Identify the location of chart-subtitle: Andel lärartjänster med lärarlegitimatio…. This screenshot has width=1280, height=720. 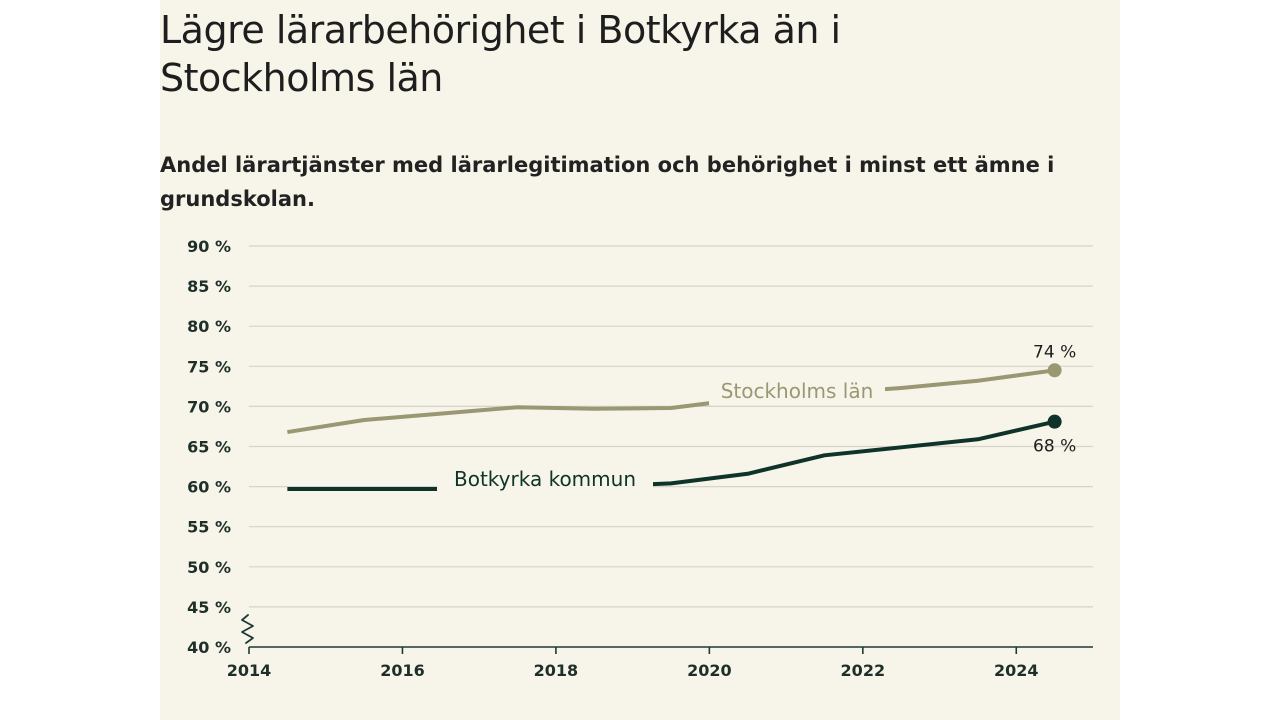
(607, 182).